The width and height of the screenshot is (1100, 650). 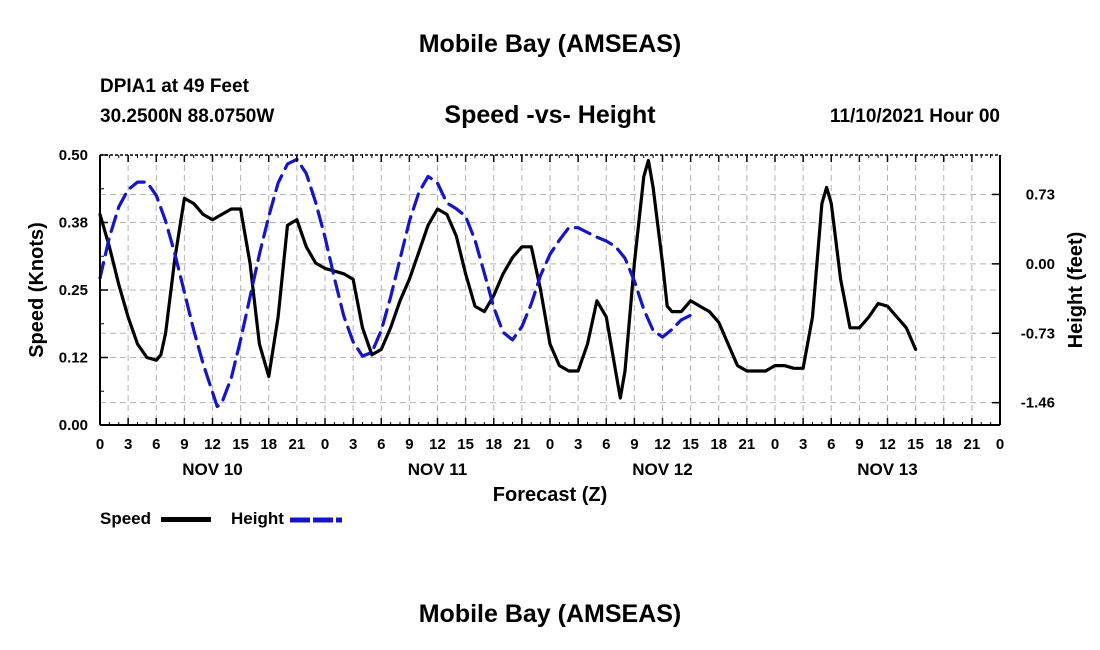 What do you see at coordinates (550, 44) in the screenshot?
I see `chart-main-title: Mobile Bay (AMSEAS)` at bounding box center [550, 44].